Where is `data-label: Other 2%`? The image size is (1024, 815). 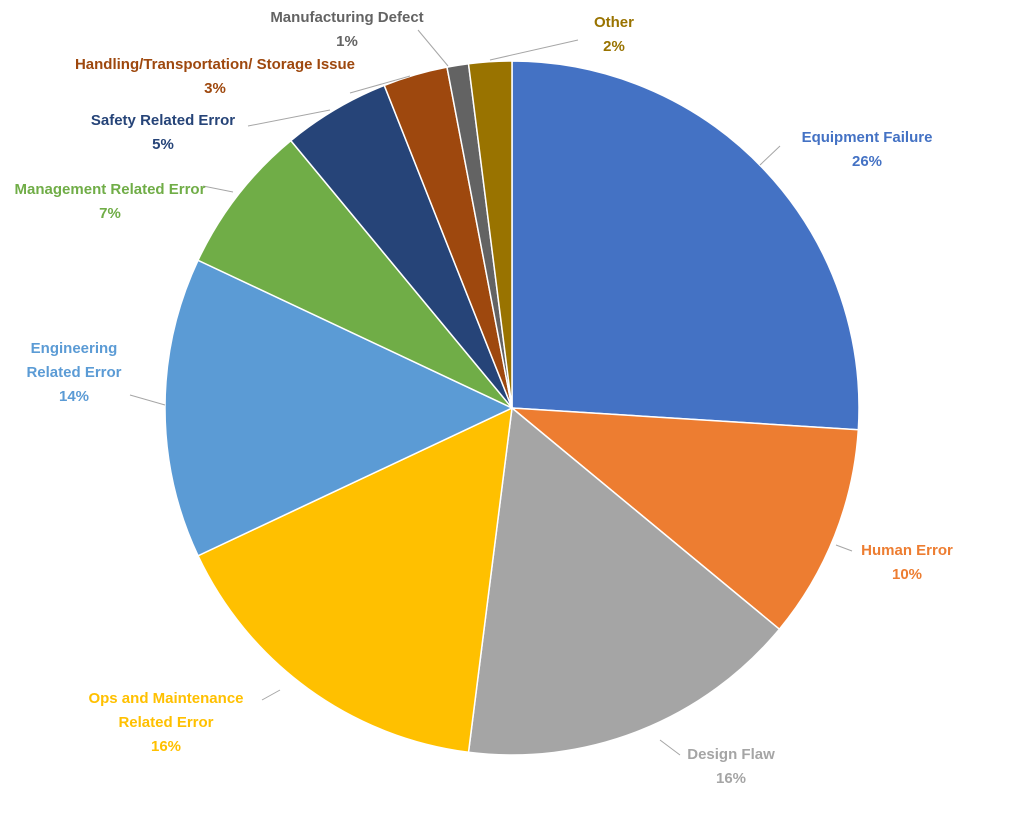
data-label: Other 2% is located at coordinates (614, 35).